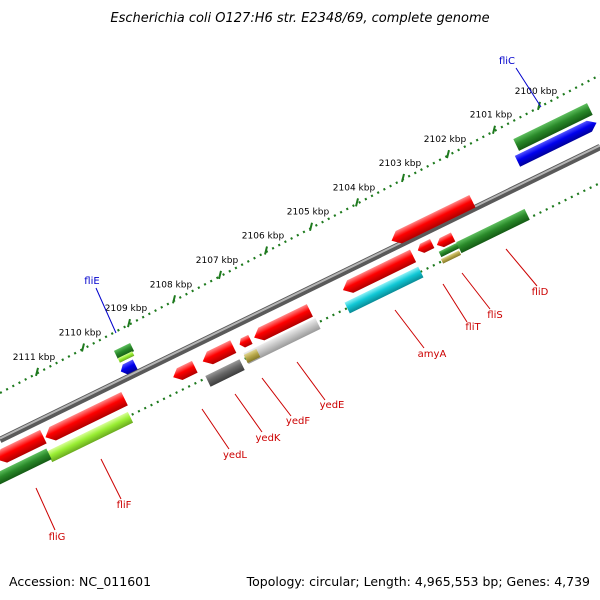 The image size is (600, 600). Describe the element at coordinates (268, 438) in the screenshot. I see `gene-label-yedK: yedK` at that location.